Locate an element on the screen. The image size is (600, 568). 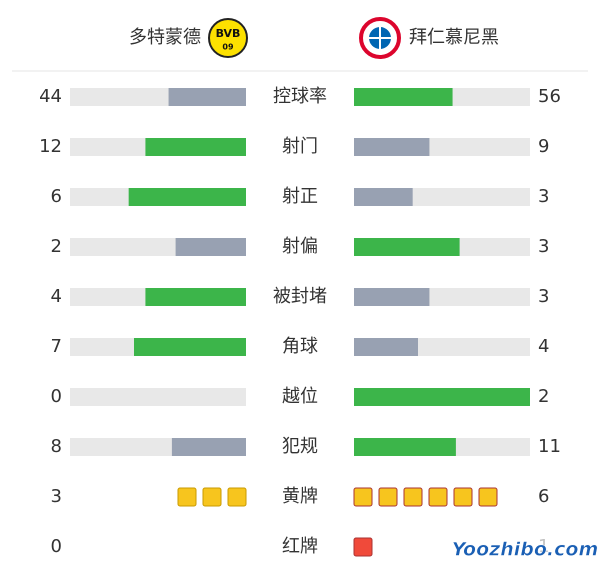
home-value: 6 is located at coordinates (56, 196).